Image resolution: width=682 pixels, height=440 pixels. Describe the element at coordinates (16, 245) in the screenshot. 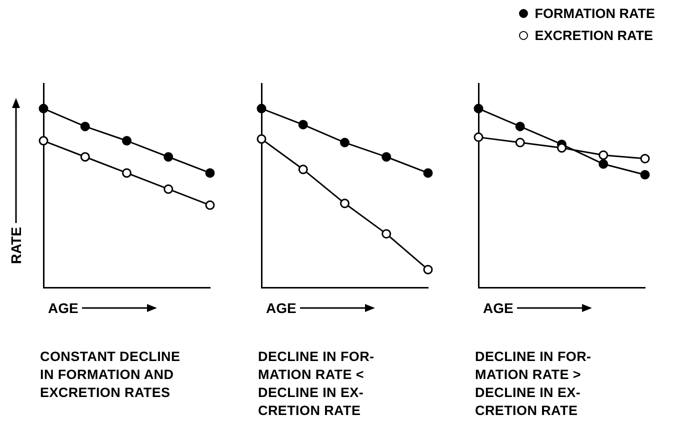

I see `y-axis-title: RATE` at that location.